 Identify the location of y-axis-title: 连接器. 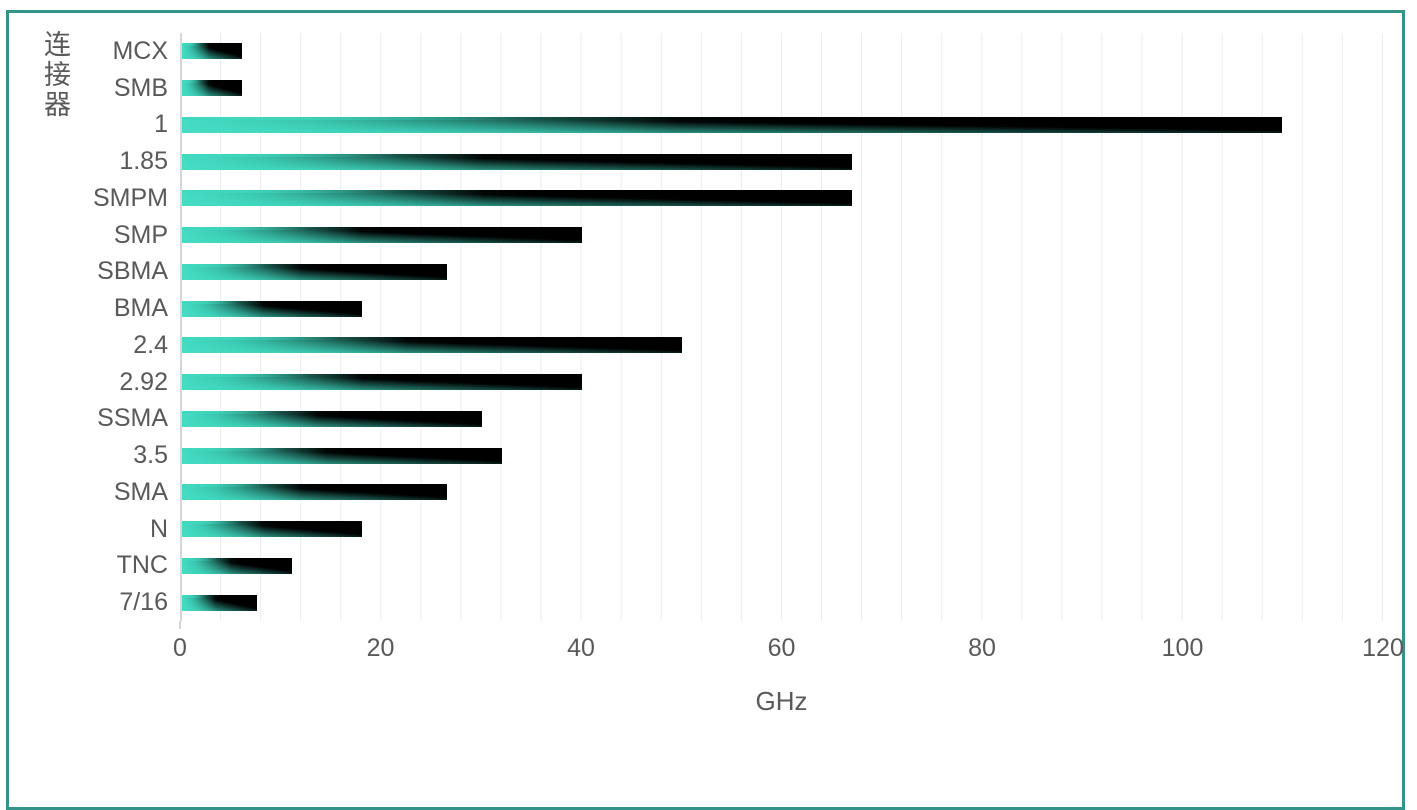
(58, 75).